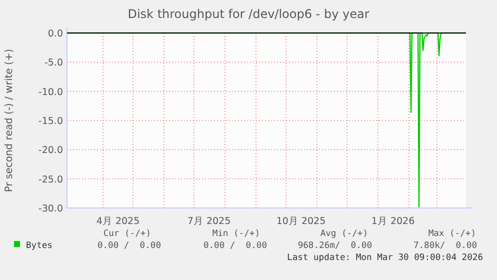  What do you see at coordinates (445, 246) in the screenshot?
I see `text: 7.80k/ 0.00` at bounding box center [445, 246].